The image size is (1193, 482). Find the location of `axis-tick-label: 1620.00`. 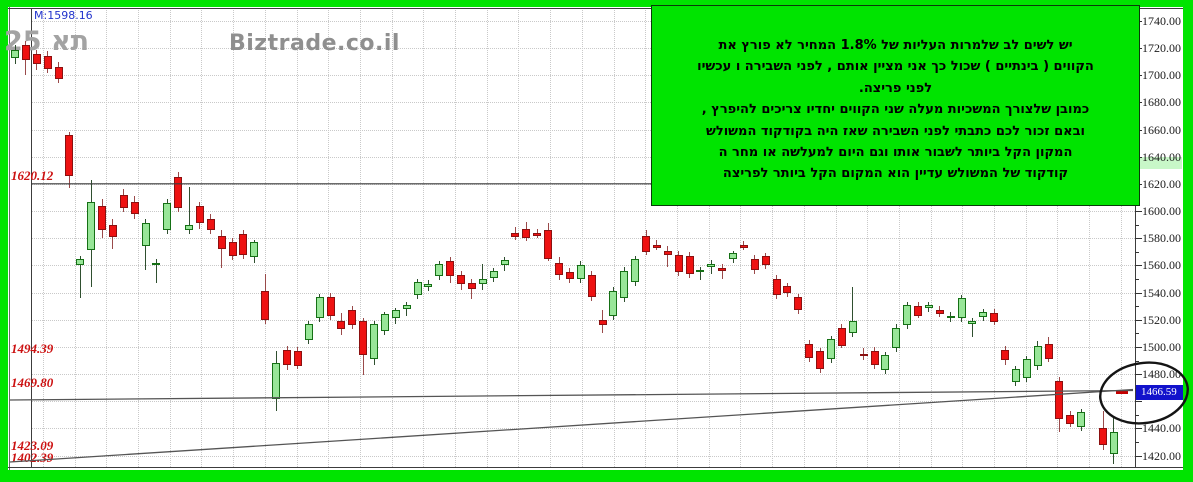

axis-tick-label: 1620.00 is located at coordinates (1161, 184).